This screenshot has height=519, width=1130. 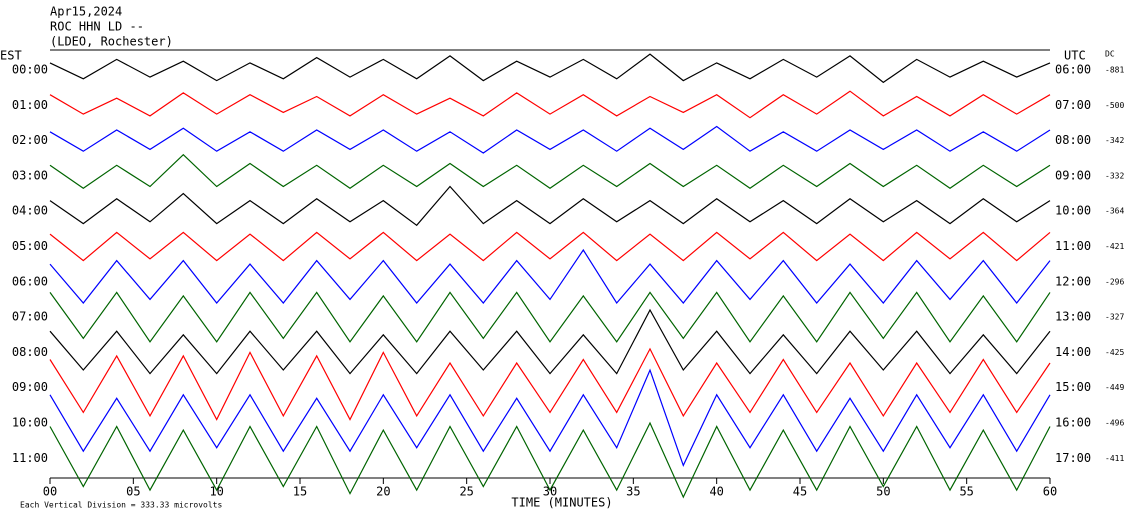 What do you see at coordinates (30, 105) in the screenshot?
I see `est-label: 01:00` at bounding box center [30, 105].